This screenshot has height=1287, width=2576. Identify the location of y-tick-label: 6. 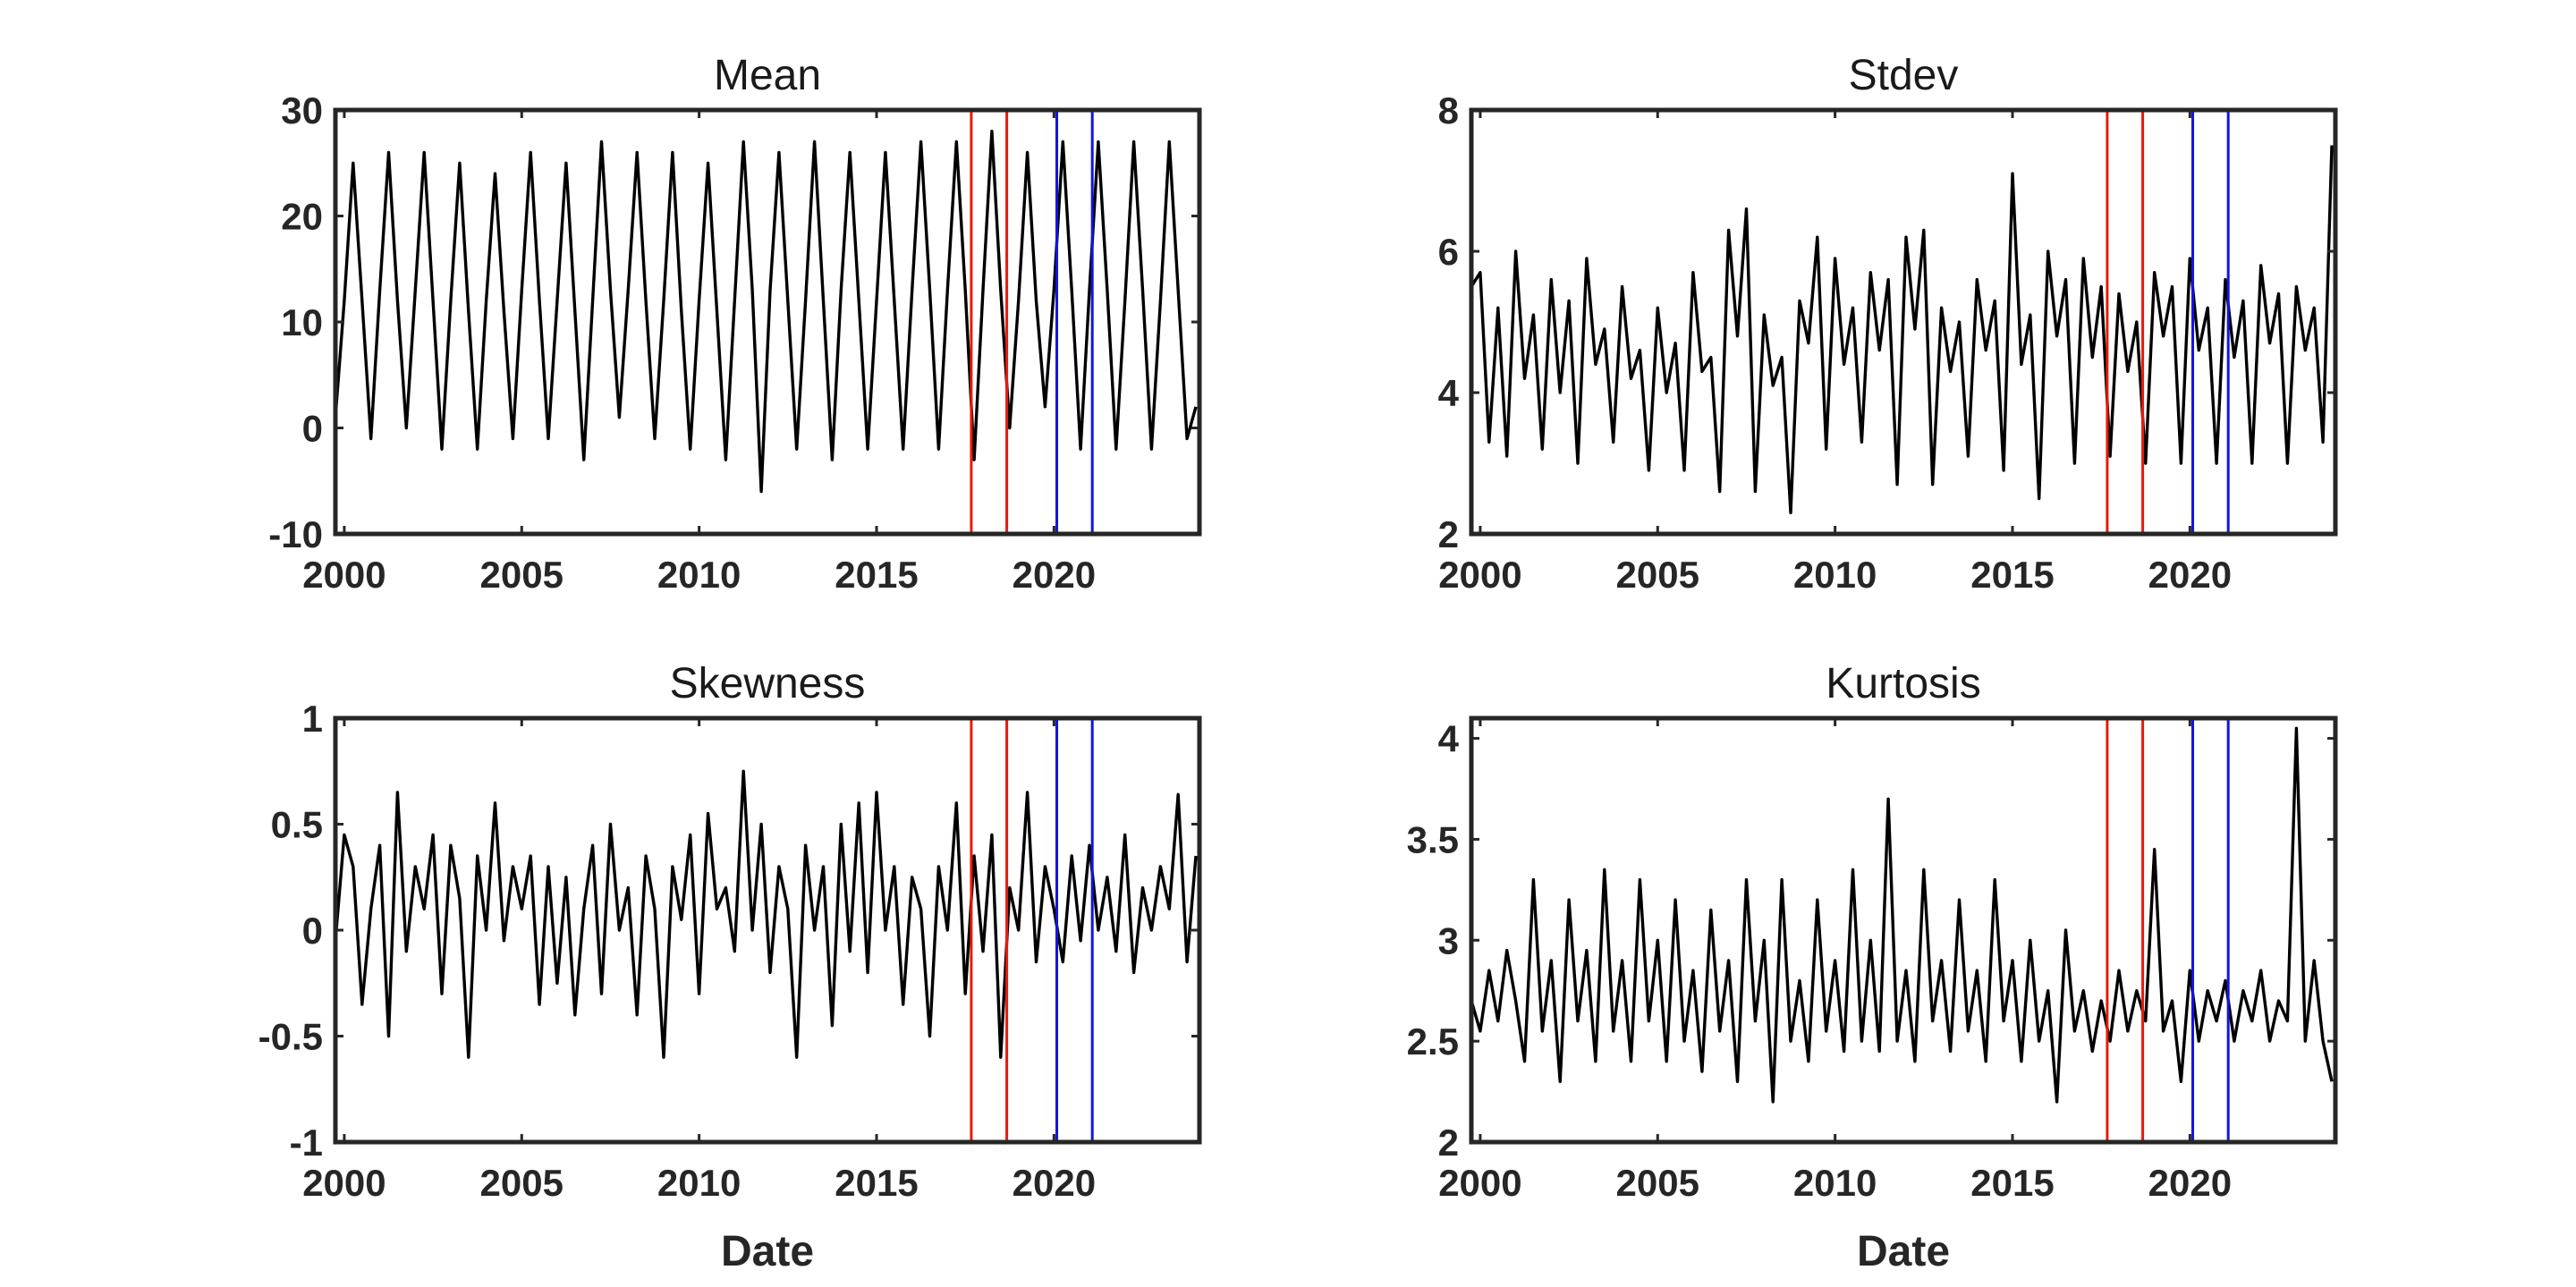
(1448, 252).